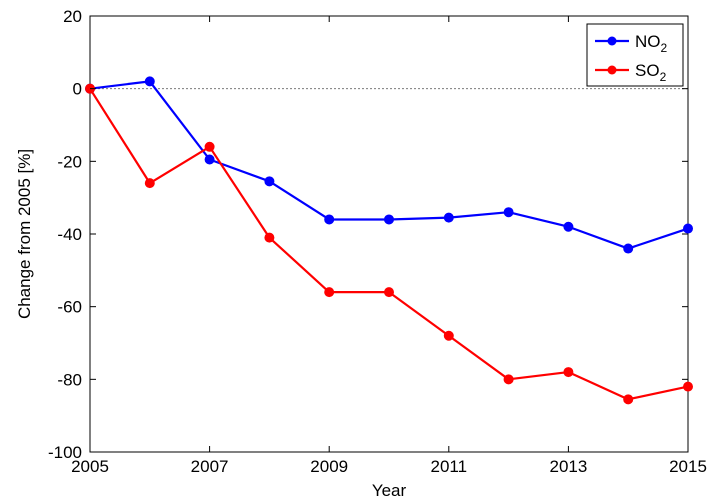 The height and width of the screenshot is (504, 717). What do you see at coordinates (65, 452) in the screenshot?
I see `y-tick-label: -100` at bounding box center [65, 452].